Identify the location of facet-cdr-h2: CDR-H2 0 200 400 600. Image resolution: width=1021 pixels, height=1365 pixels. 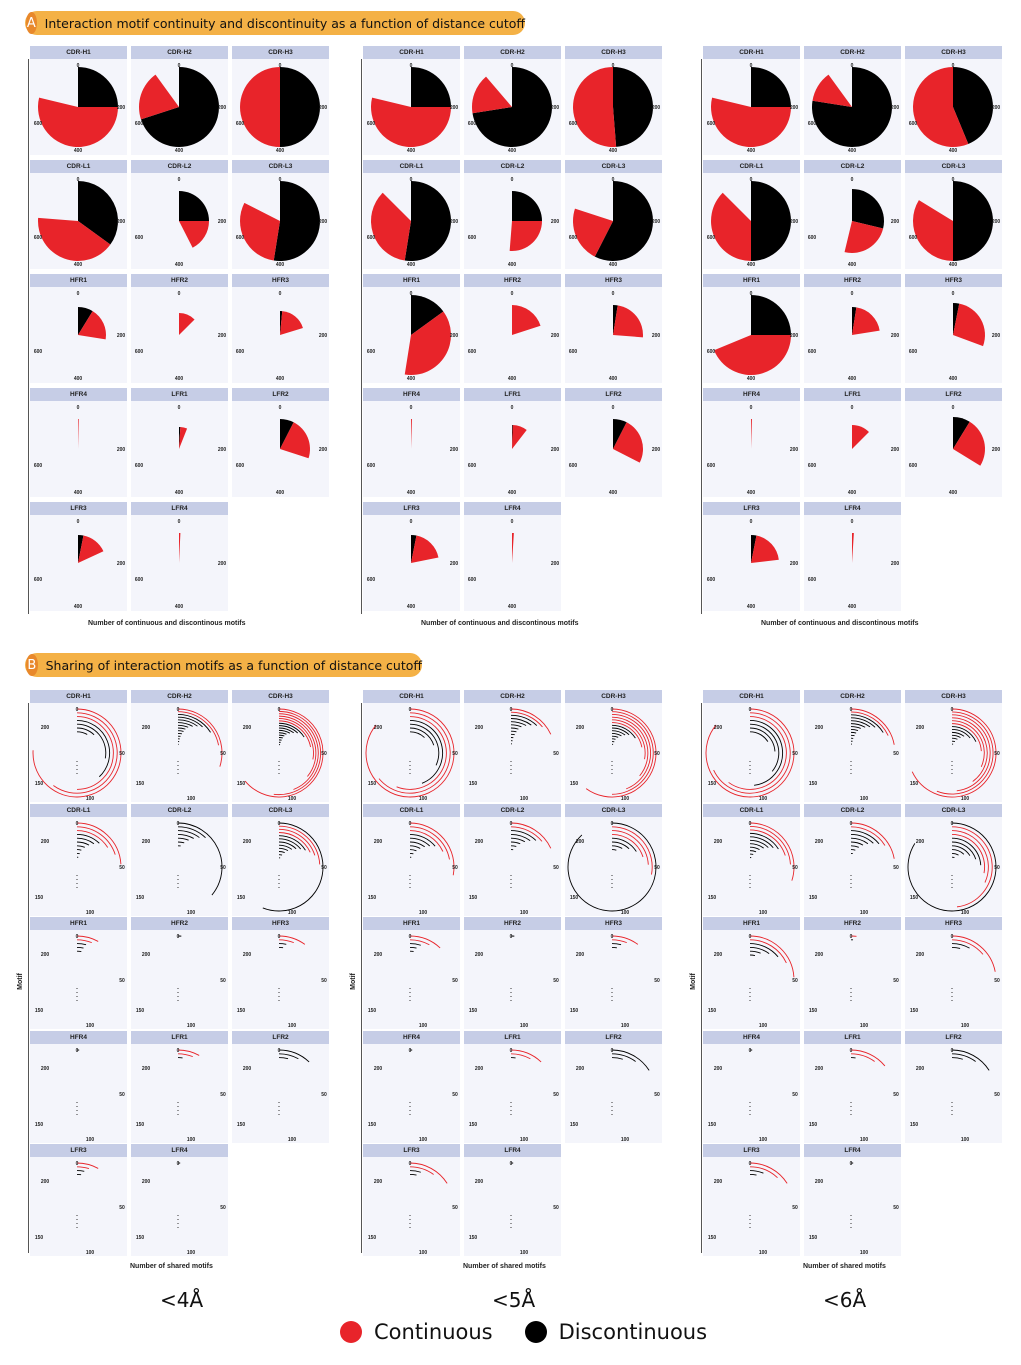
(179, 100).